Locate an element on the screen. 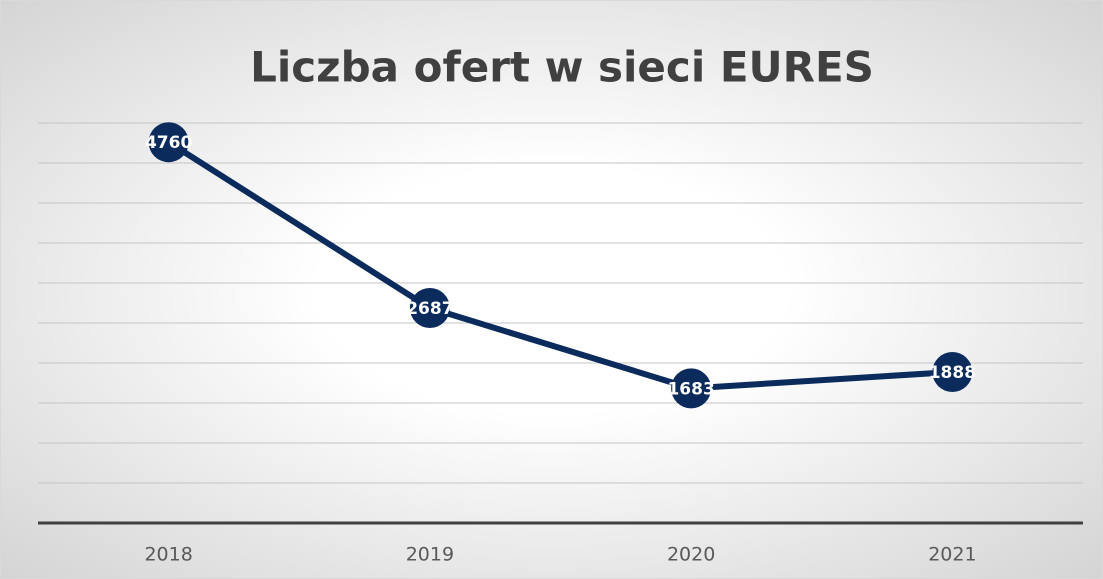 The width and height of the screenshot is (1103, 579). data-label: 4760 is located at coordinates (168, 143).